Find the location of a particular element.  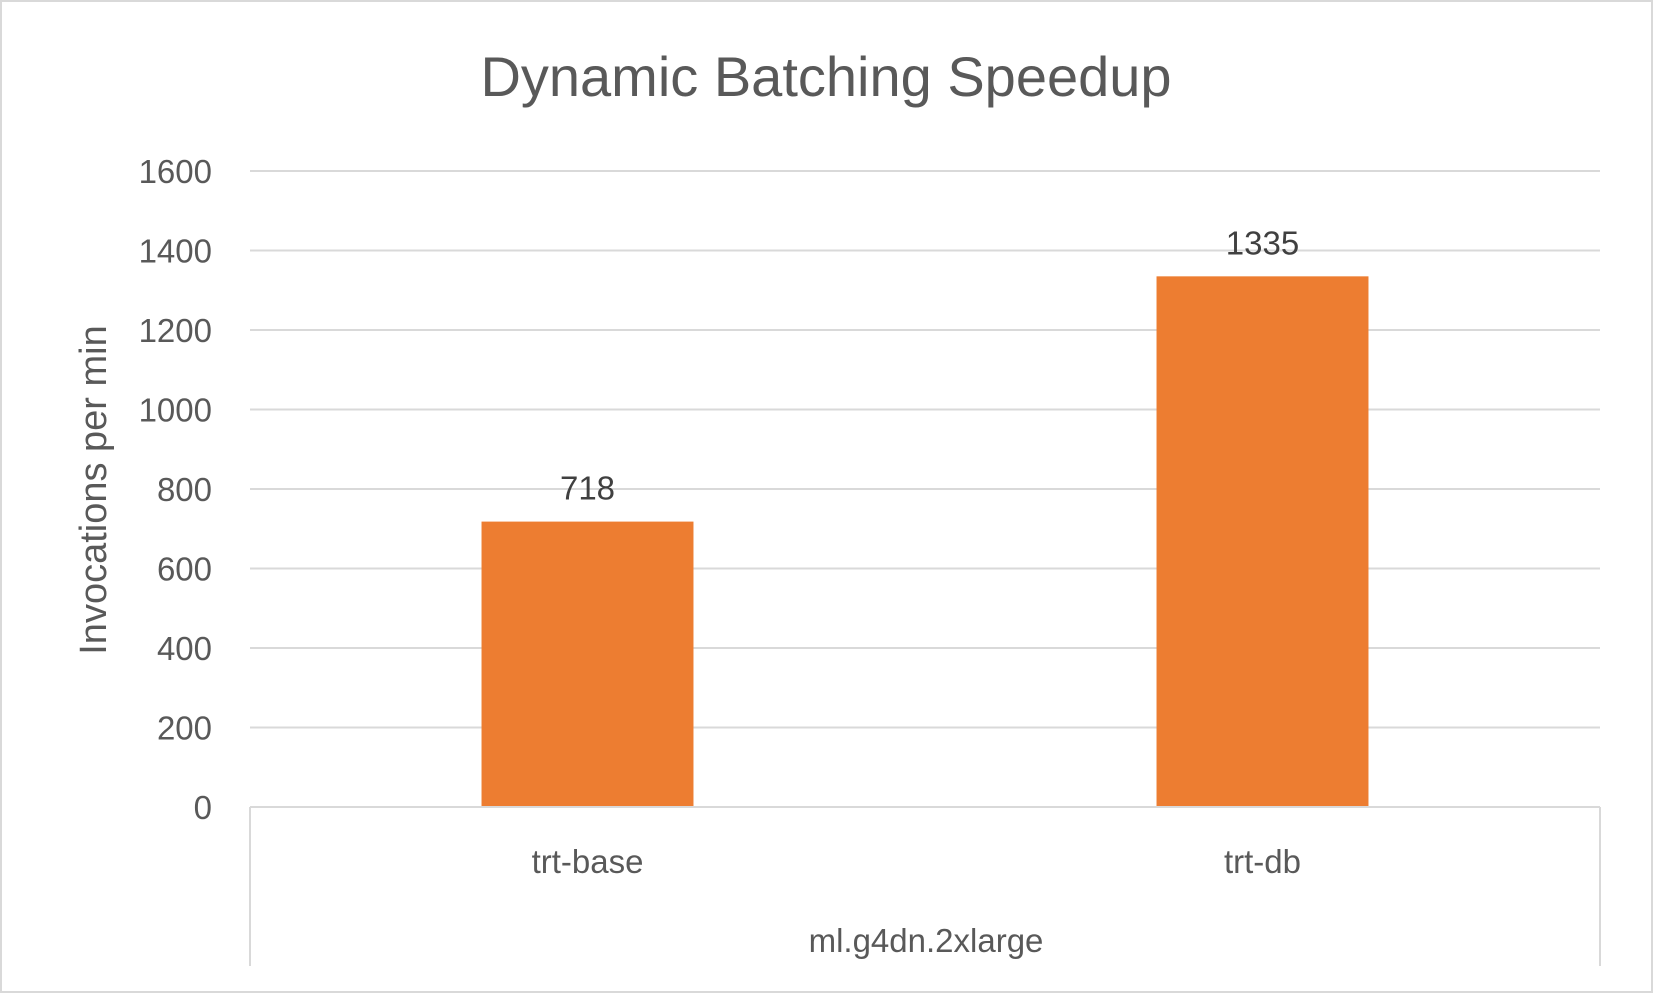

x-tick-label-trt-db: trt-db is located at coordinates (1262, 861).